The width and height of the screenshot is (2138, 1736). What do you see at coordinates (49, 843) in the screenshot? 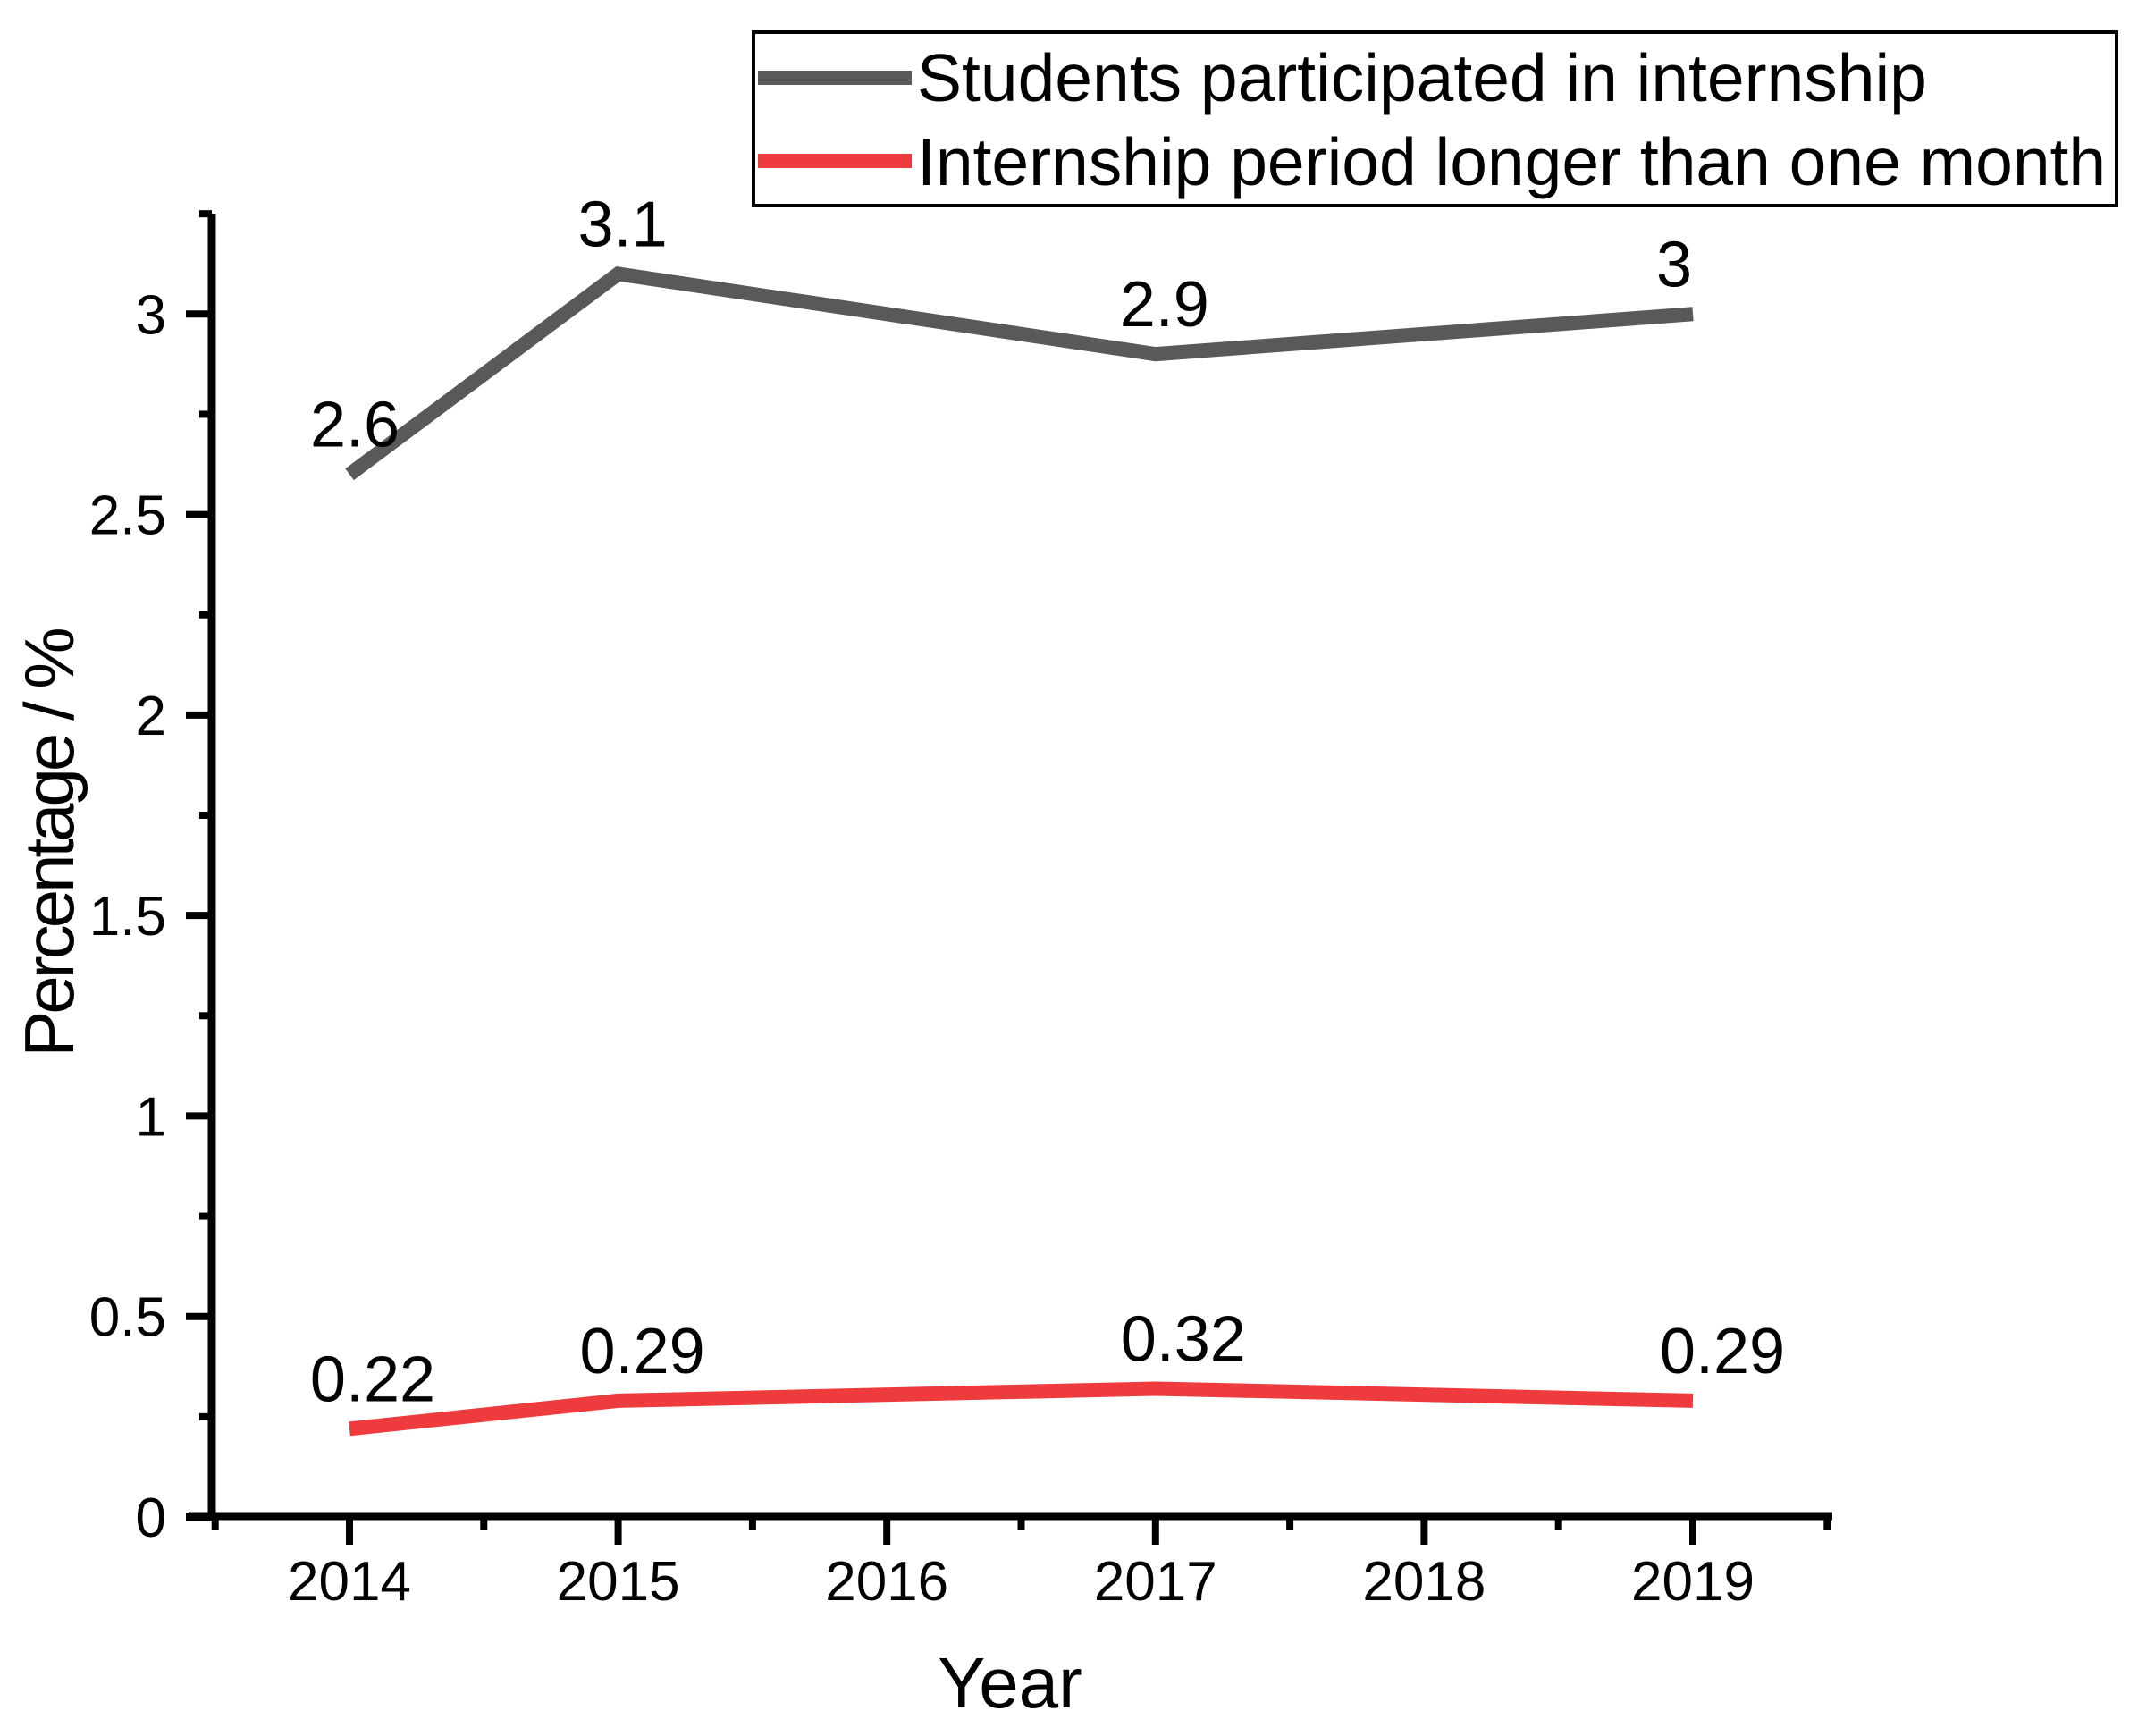
I see `y-axis-title: Percentage / %` at bounding box center [49, 843].